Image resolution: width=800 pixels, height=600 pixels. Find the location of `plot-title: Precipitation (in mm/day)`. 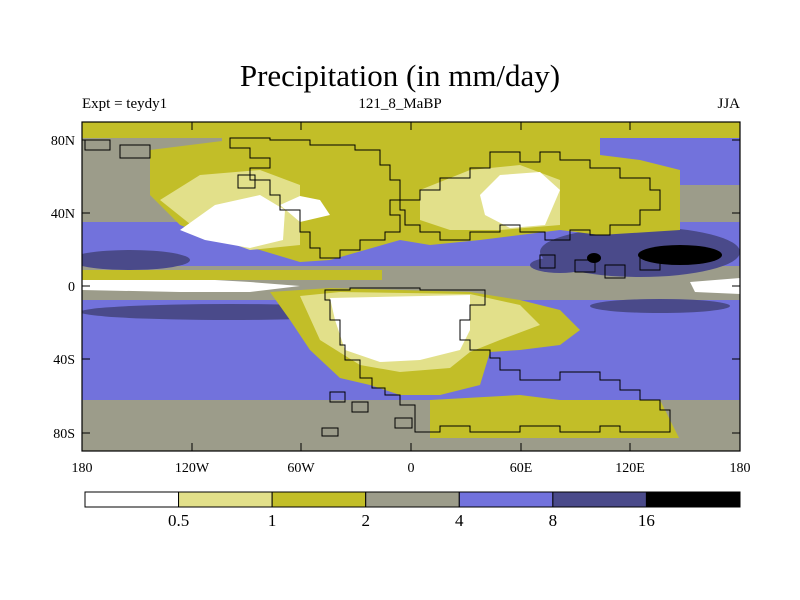

plot-title: Precipitation (in mm/day) is located at coordinates (400, 75).